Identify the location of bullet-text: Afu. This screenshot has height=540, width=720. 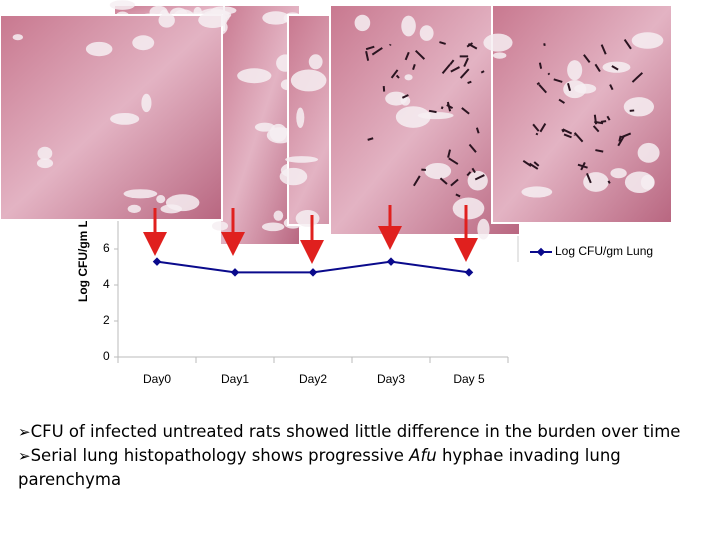
(423, 455).